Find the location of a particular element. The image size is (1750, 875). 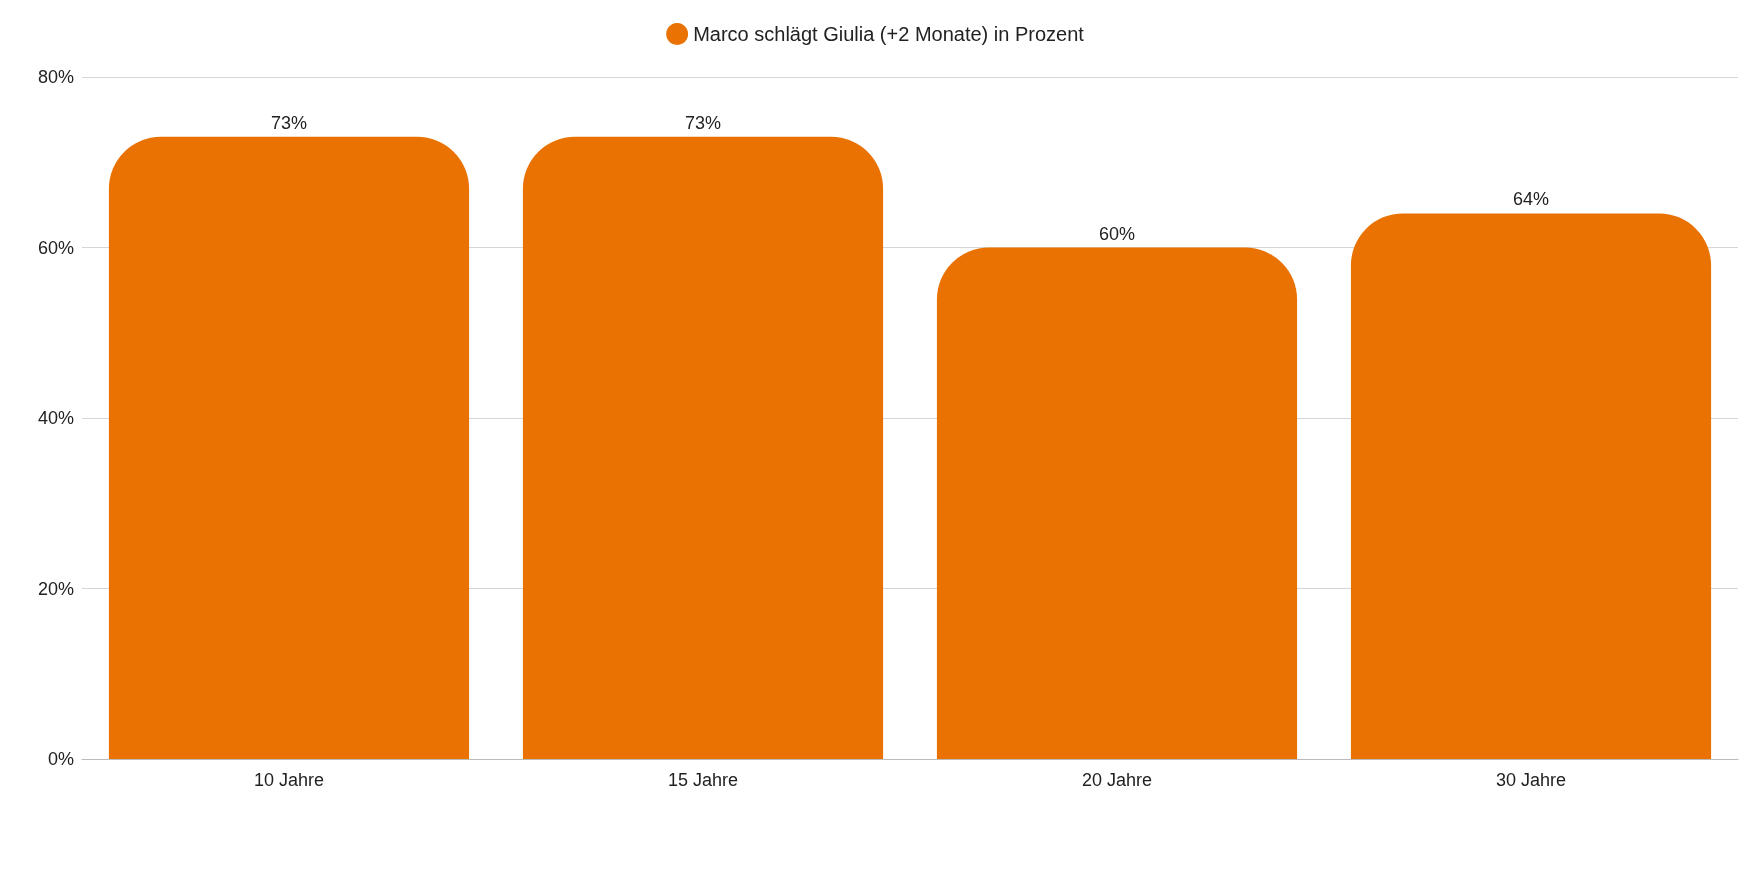

y-tick-label: 60% is located at coordinates (55, 247).